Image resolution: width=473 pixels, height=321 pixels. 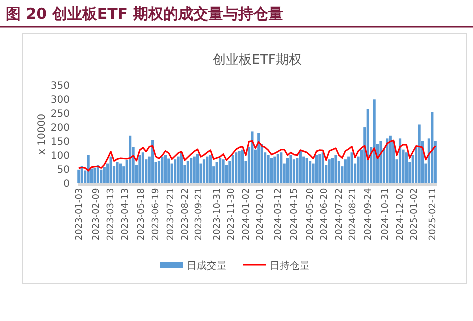 What do you see at coordinates (145, 14) in the screenshot?
I see `chart-title: 图 20 创业板ETF 期权的成交量与持仓量` at bounding box center [145, 14].